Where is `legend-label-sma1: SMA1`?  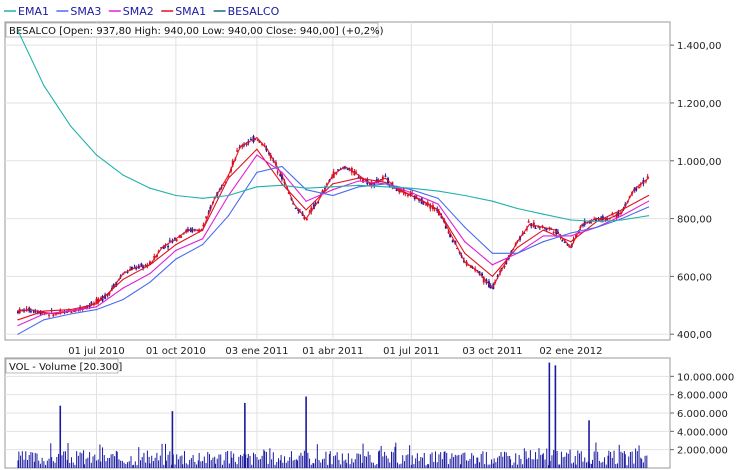
legend-label-sma1: SMA1 is located at coordinates (190, 11).